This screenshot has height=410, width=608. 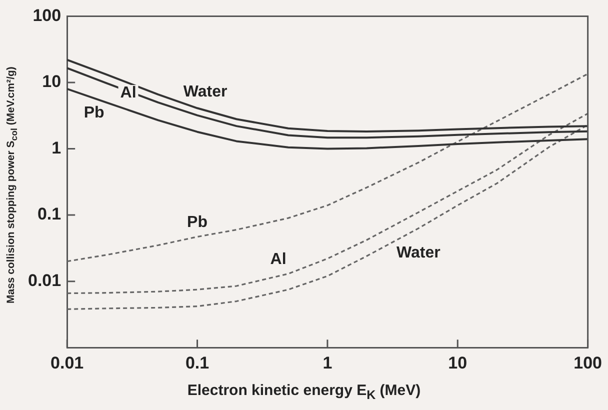 I want to click on y-tick-label: 10, so click(x=52, y=82).